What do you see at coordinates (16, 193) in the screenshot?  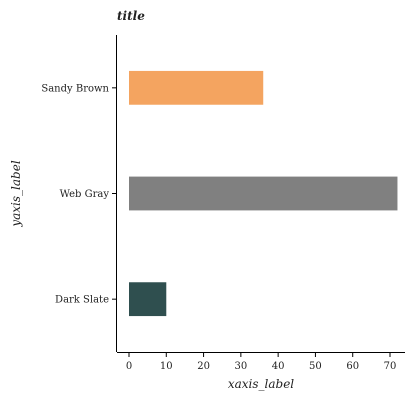 I see `y-axis-label: yaxis_label` at bounding box center [16, 193].